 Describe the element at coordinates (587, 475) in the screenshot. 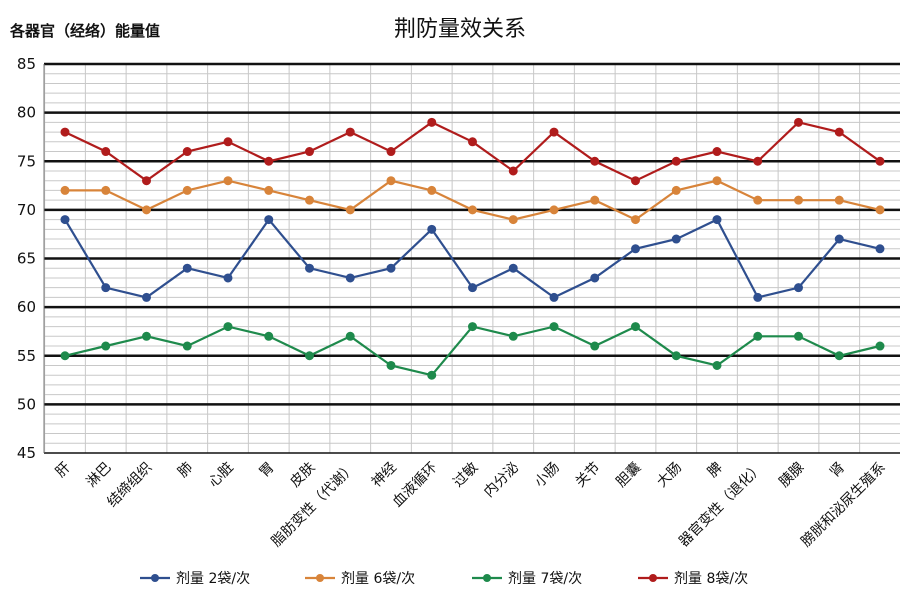

I see `x-category-label: 关节` at that location.